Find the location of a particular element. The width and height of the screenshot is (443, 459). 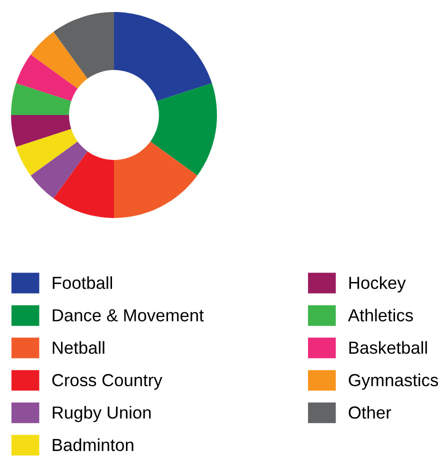

legend-label: Hockey is located at coordinates (377, 284).